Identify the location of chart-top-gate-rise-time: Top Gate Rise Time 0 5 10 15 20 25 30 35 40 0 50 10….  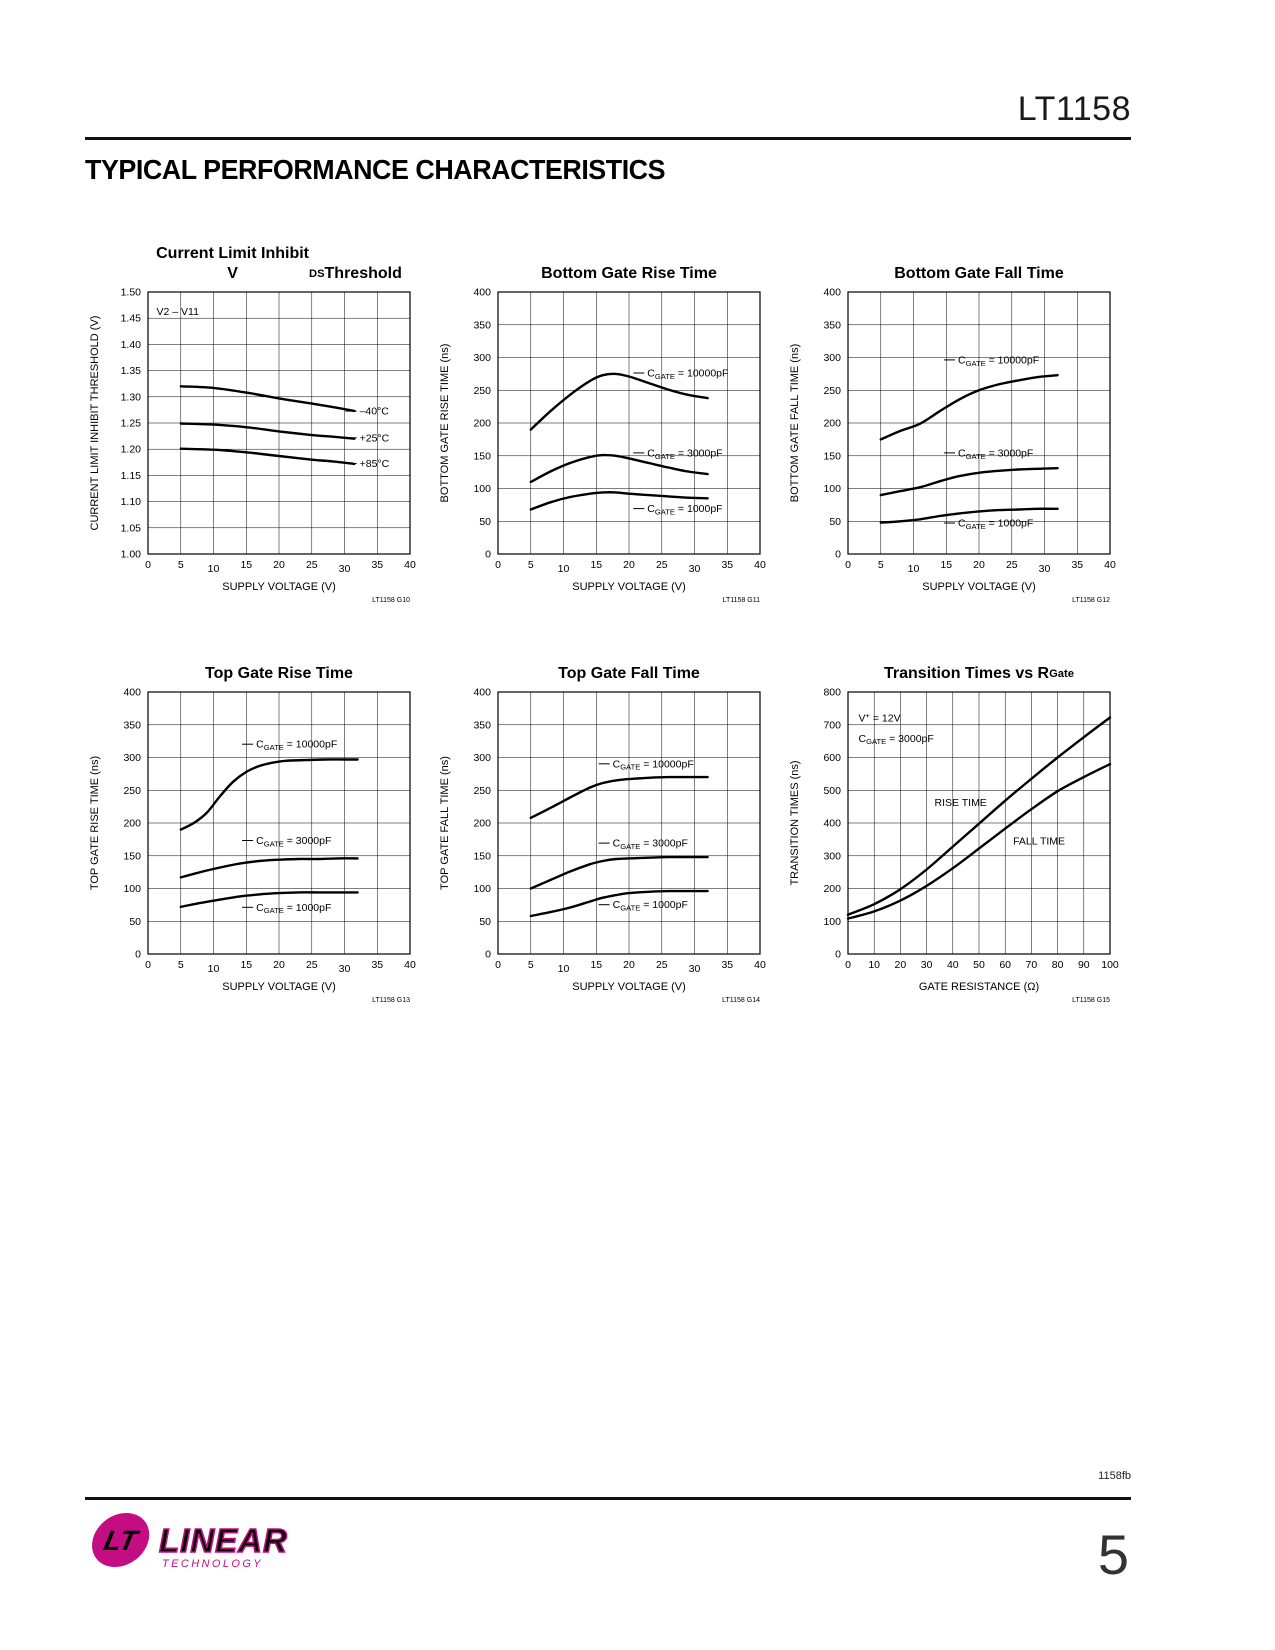
(257, 827).